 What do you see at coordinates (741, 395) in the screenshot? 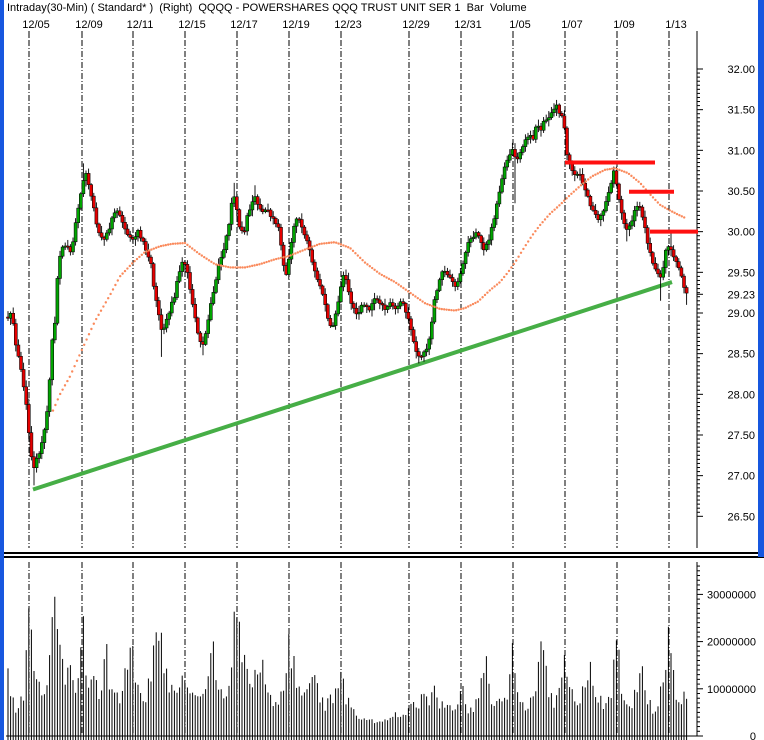
I see `price-tick-label: 28.00` at bounding box center [741, 395].